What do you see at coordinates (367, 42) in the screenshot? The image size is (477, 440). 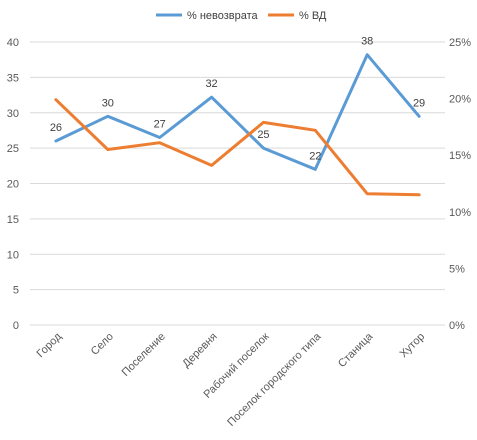 I see `data-label: 38` at bounding box center [367, 42].